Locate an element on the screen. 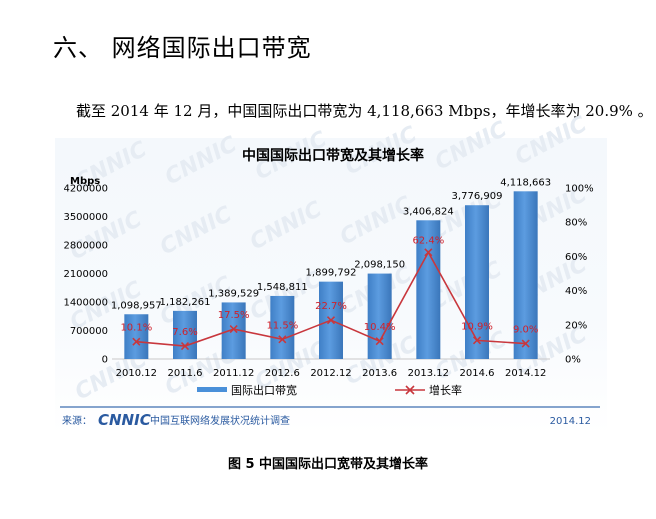 The image size is (656, 519). growth-rate-label: 62.4% is located at coordinates (428, 240).